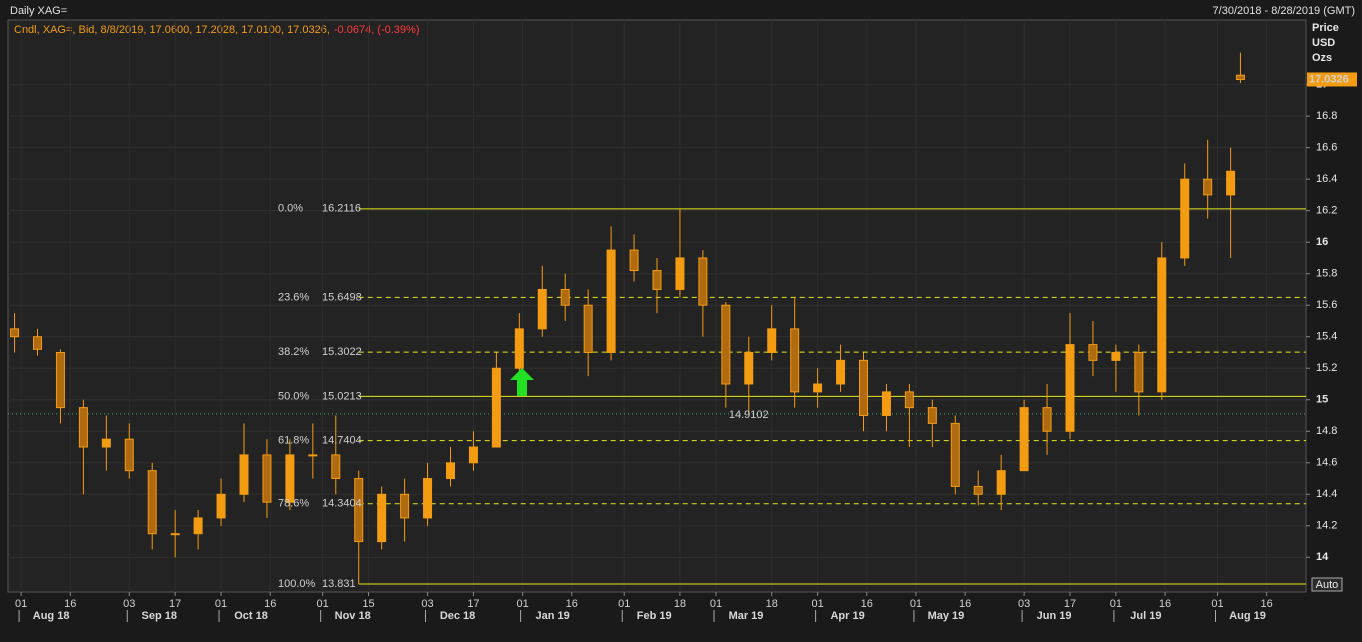 This screenshot has height=642, width=1362. I want to click on y-title: Ozs, so click(1322, 58).